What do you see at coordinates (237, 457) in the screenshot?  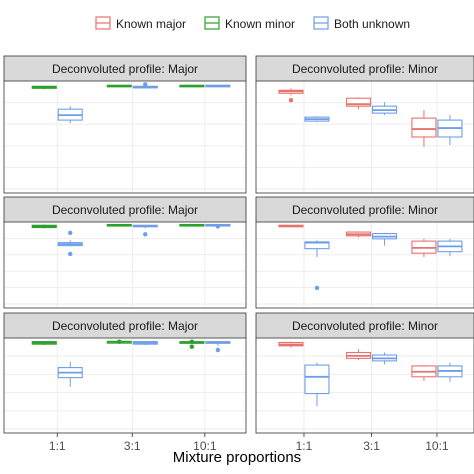 I see `x-axis-title: Mixture proportions` at bounding box center [237, 457].